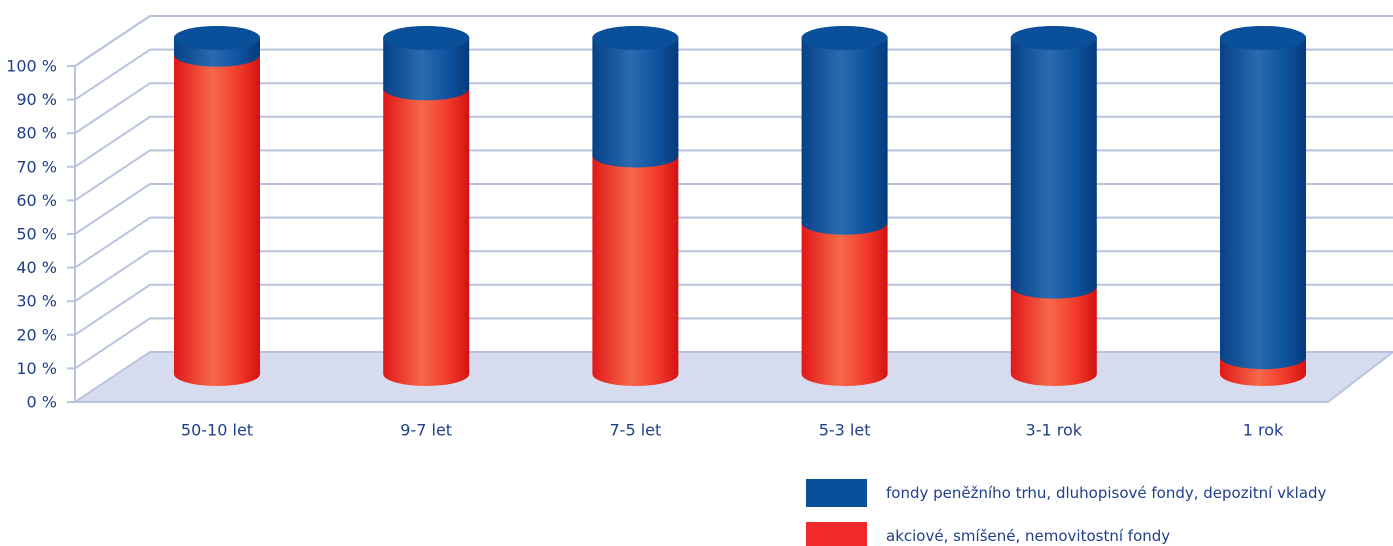 The height and width of the screenshot is (546, 1393). Describe the element at coordinates (36, 267) in the screenshot. I see `y-tick-label-40: 40 %` at that location.